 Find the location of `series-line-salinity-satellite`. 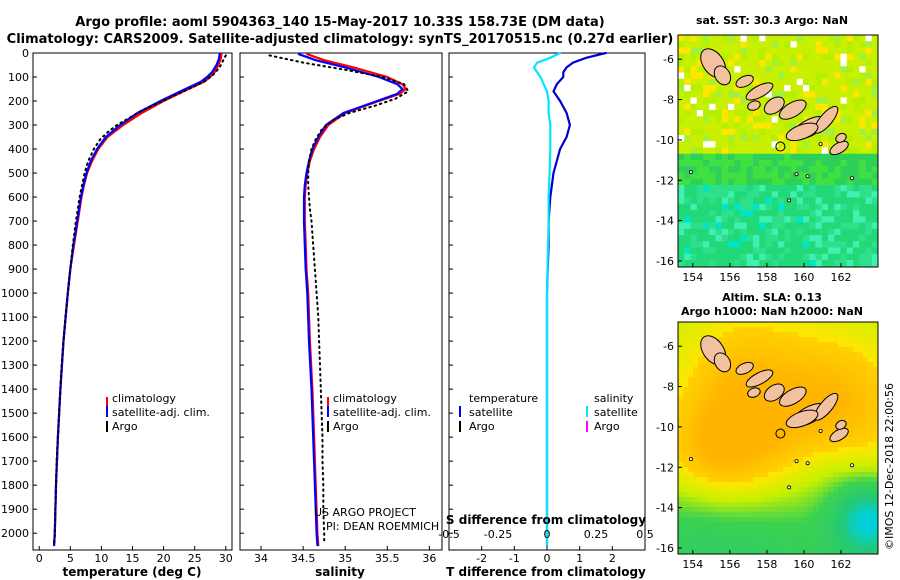

series-line-salinity-satellite is located at coordinates (547, 299).